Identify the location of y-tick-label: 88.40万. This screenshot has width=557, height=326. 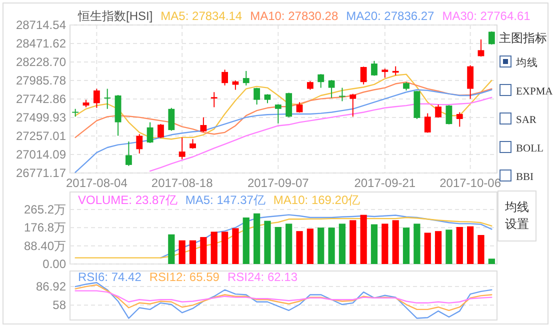
(45, 245).